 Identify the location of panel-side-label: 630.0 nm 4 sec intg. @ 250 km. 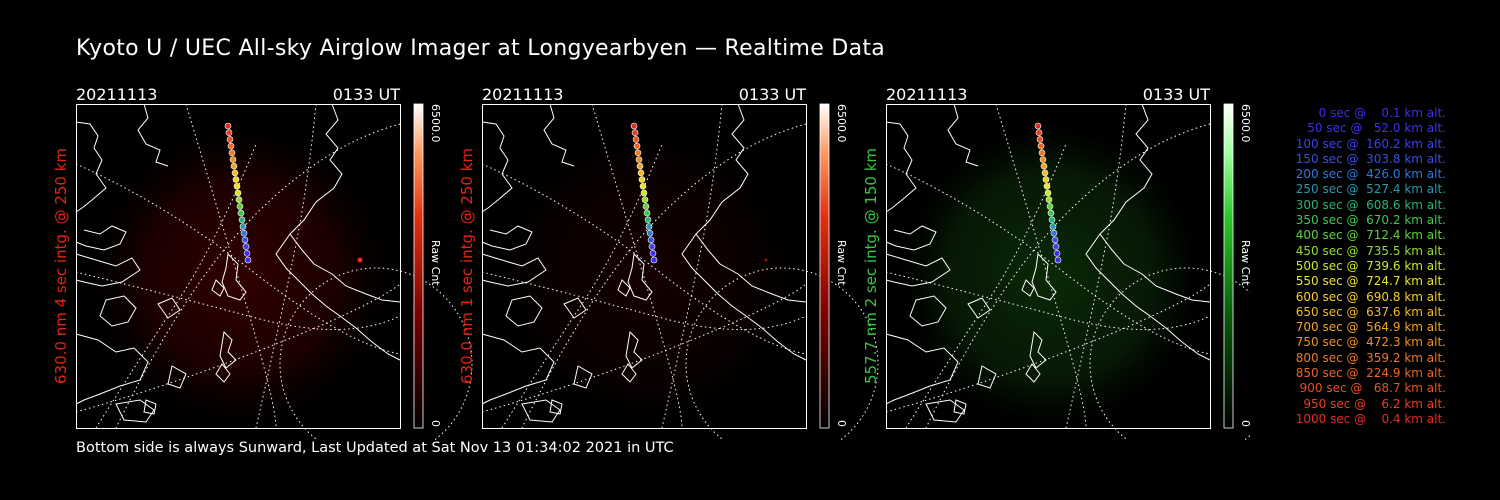
(61, 266).